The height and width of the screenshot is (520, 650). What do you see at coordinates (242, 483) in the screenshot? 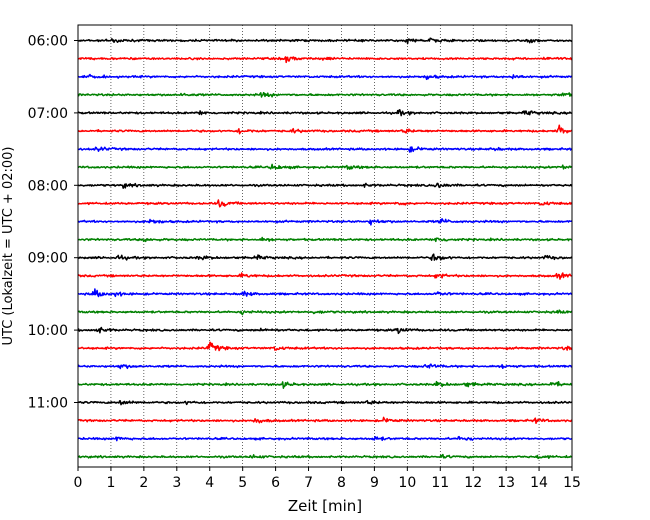
I see `x-tick-label: 5` at bounding box center [242, 483].